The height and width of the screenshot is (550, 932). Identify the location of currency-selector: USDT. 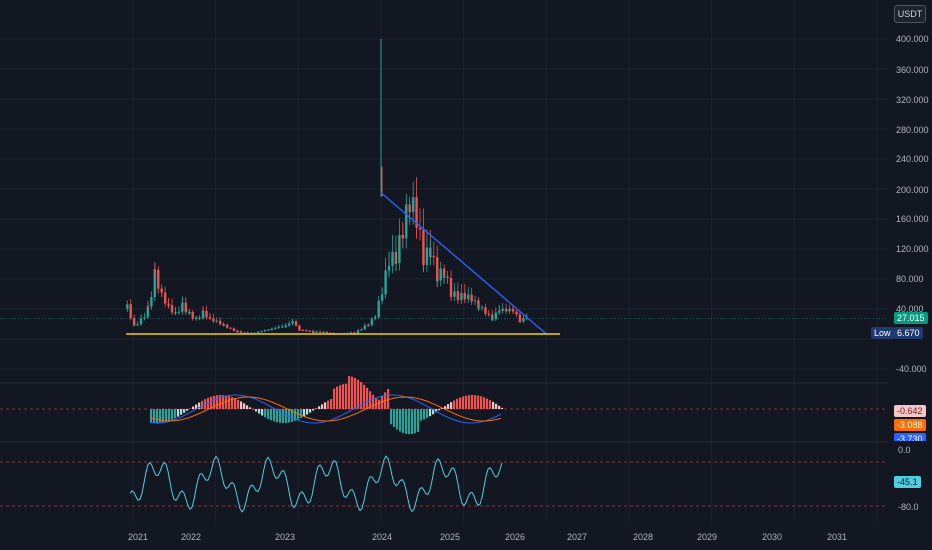
(910, 14).